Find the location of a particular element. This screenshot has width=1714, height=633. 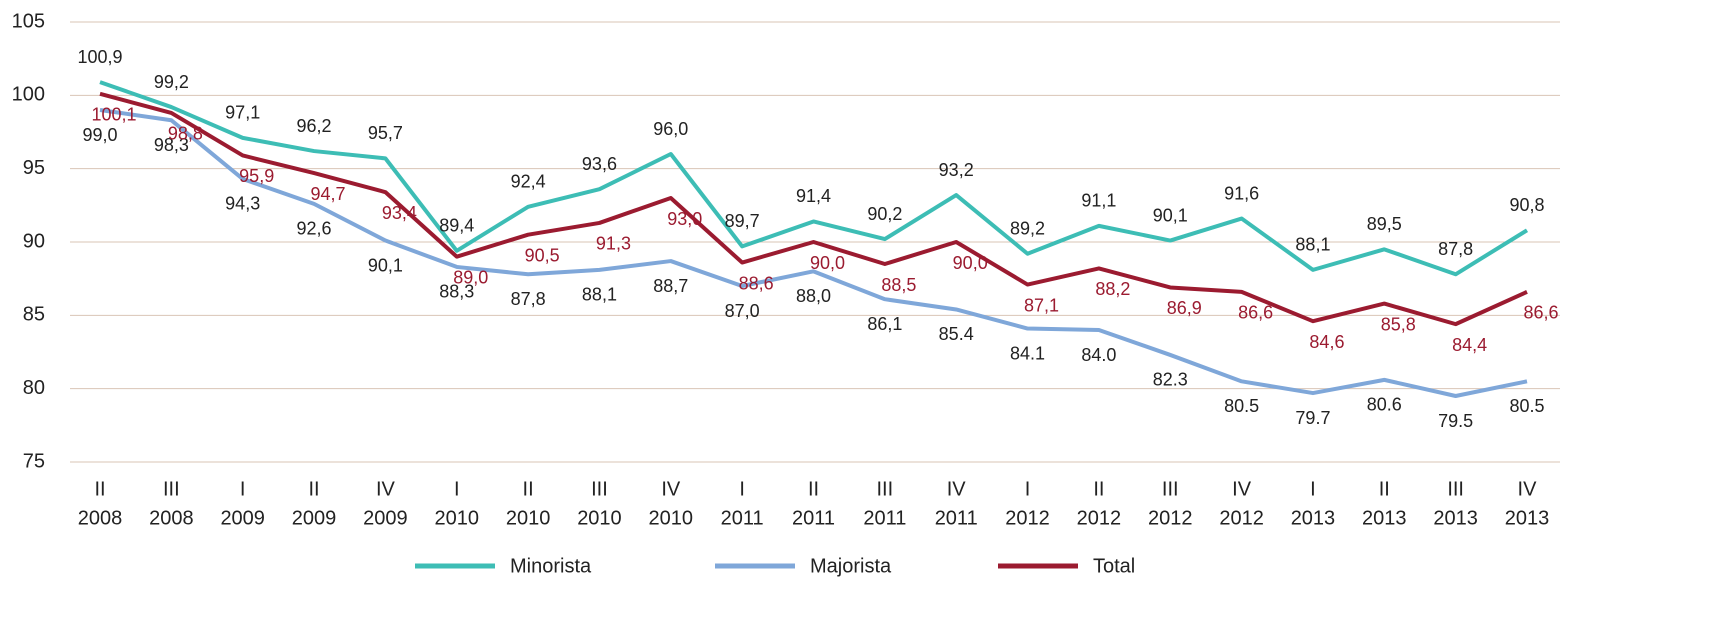

value-label: 91,1 is located at coordinates (1098, 201).